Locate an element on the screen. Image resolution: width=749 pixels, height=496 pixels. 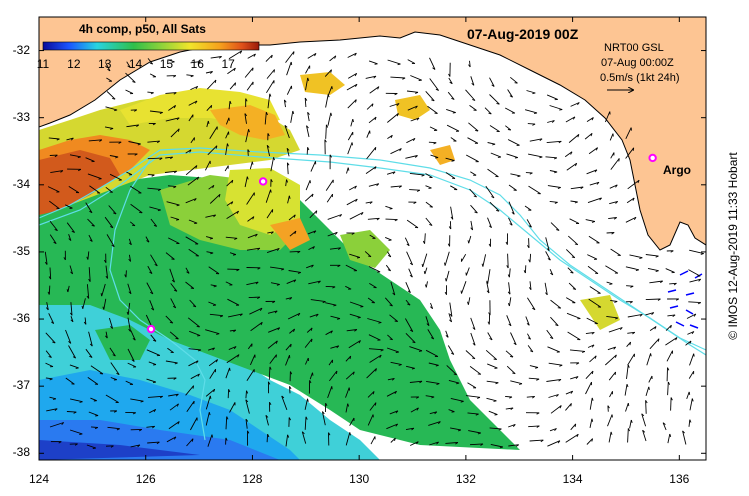
colorbar-tick-label: 16 is located at coordinates (197, 64).